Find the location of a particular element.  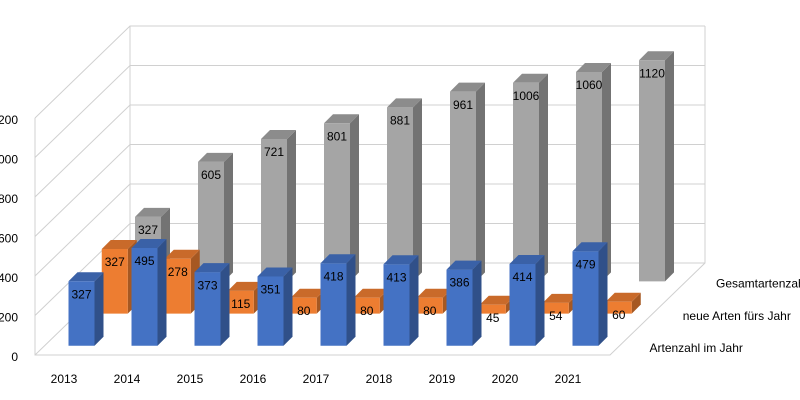

data-label: 278 is located at coordinates (178, 272).